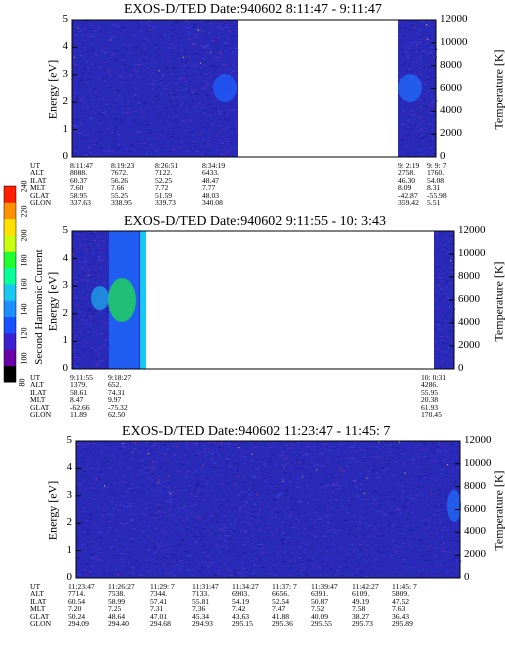 This screenshot has height=649, width=505. What do you see at coordinates (120, 180) in the screenshot?
I see `panel-1-table-cell: 56.26` at bounding box center [120, 180].